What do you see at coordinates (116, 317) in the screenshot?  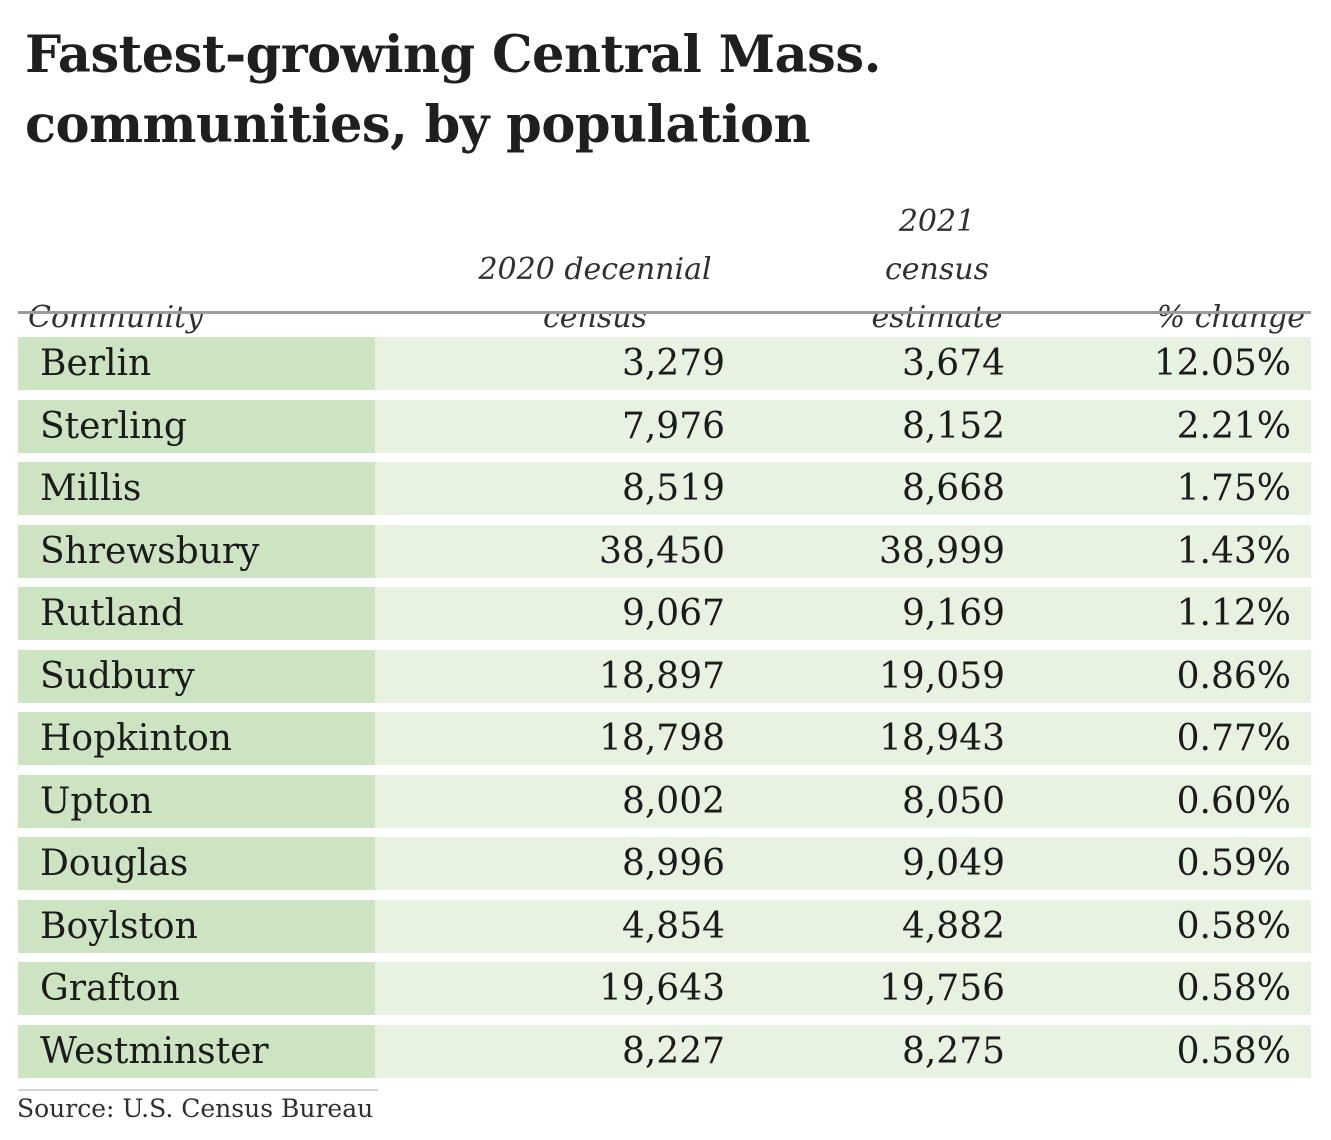 I see `column-header-community: Community` at bounding box center [116, 317].